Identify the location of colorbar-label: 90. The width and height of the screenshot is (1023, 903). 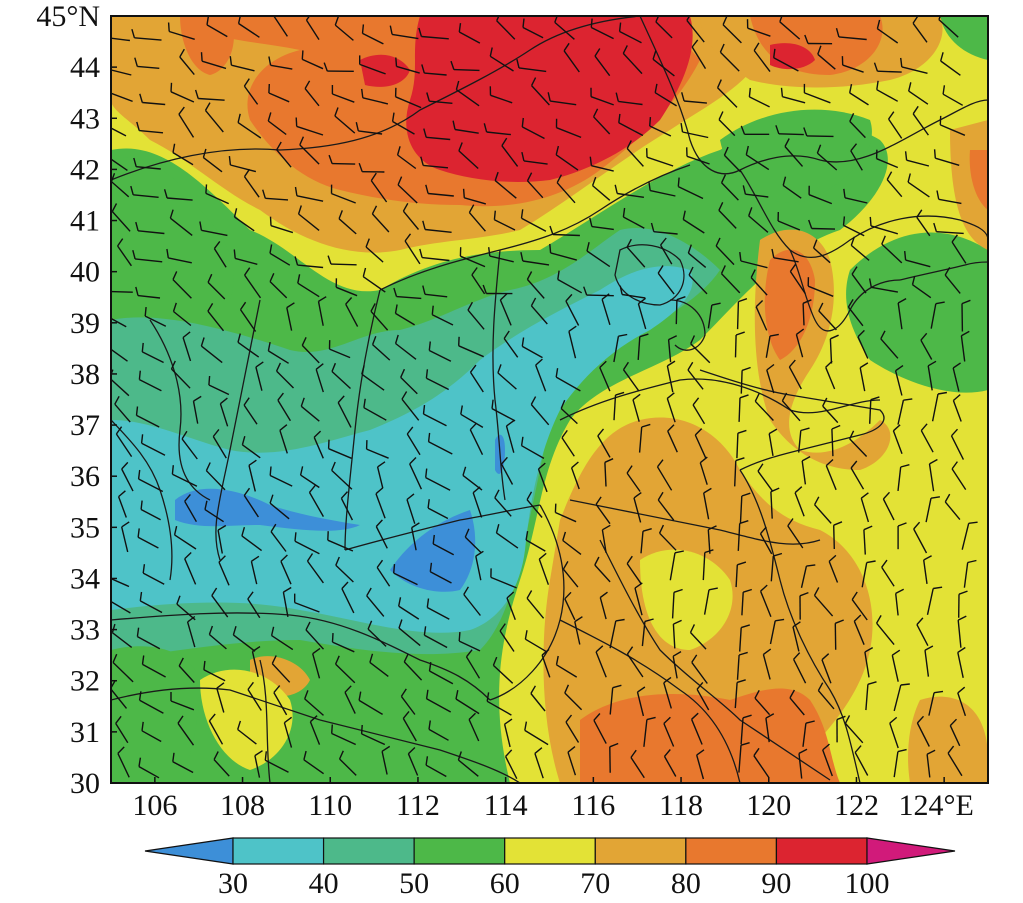
(776, 883).